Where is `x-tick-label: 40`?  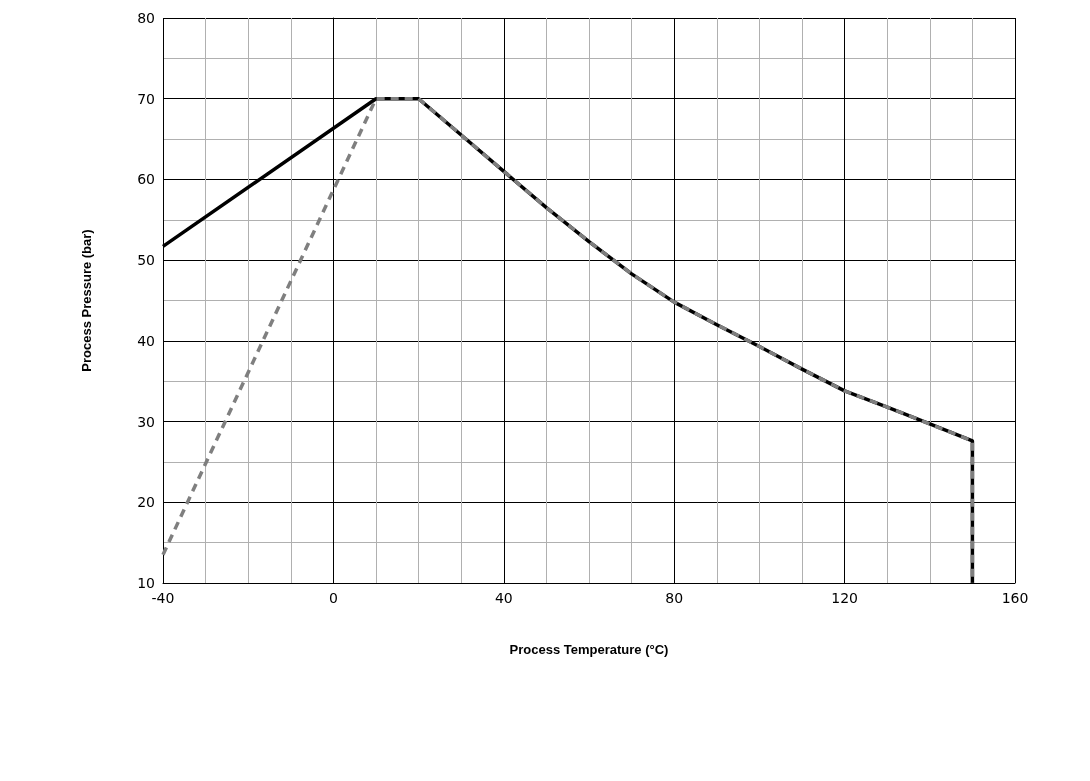
x-tick-label: 40 is located at coordinates (503, 598).